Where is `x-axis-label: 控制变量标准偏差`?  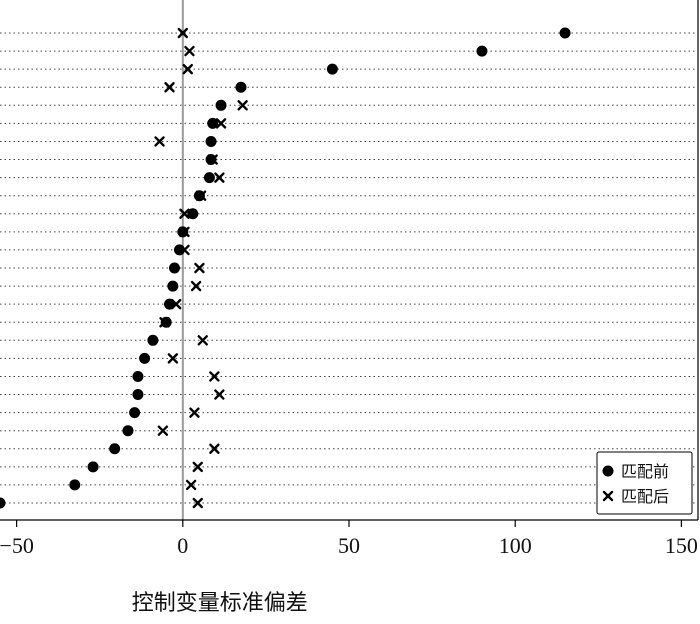
x-axis-label: 控制变量标准偏差 is located at coordinates (220, 603).